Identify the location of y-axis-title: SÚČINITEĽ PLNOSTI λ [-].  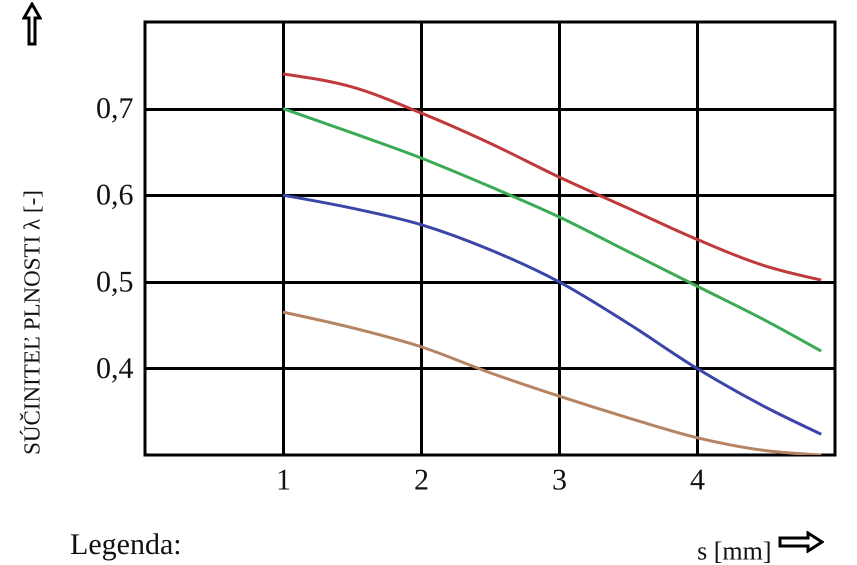
(32, 322).